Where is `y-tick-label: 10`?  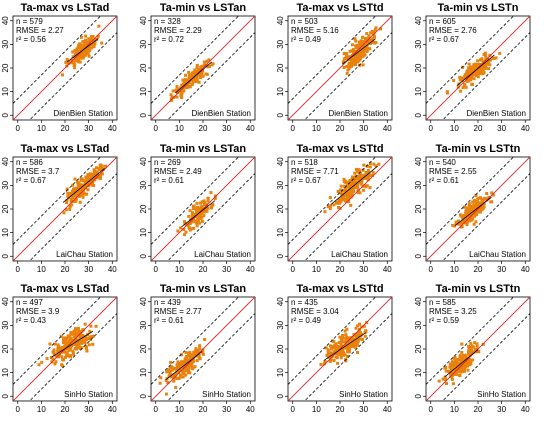 y-tick-label: 10 is located at coordinates (5, 372).